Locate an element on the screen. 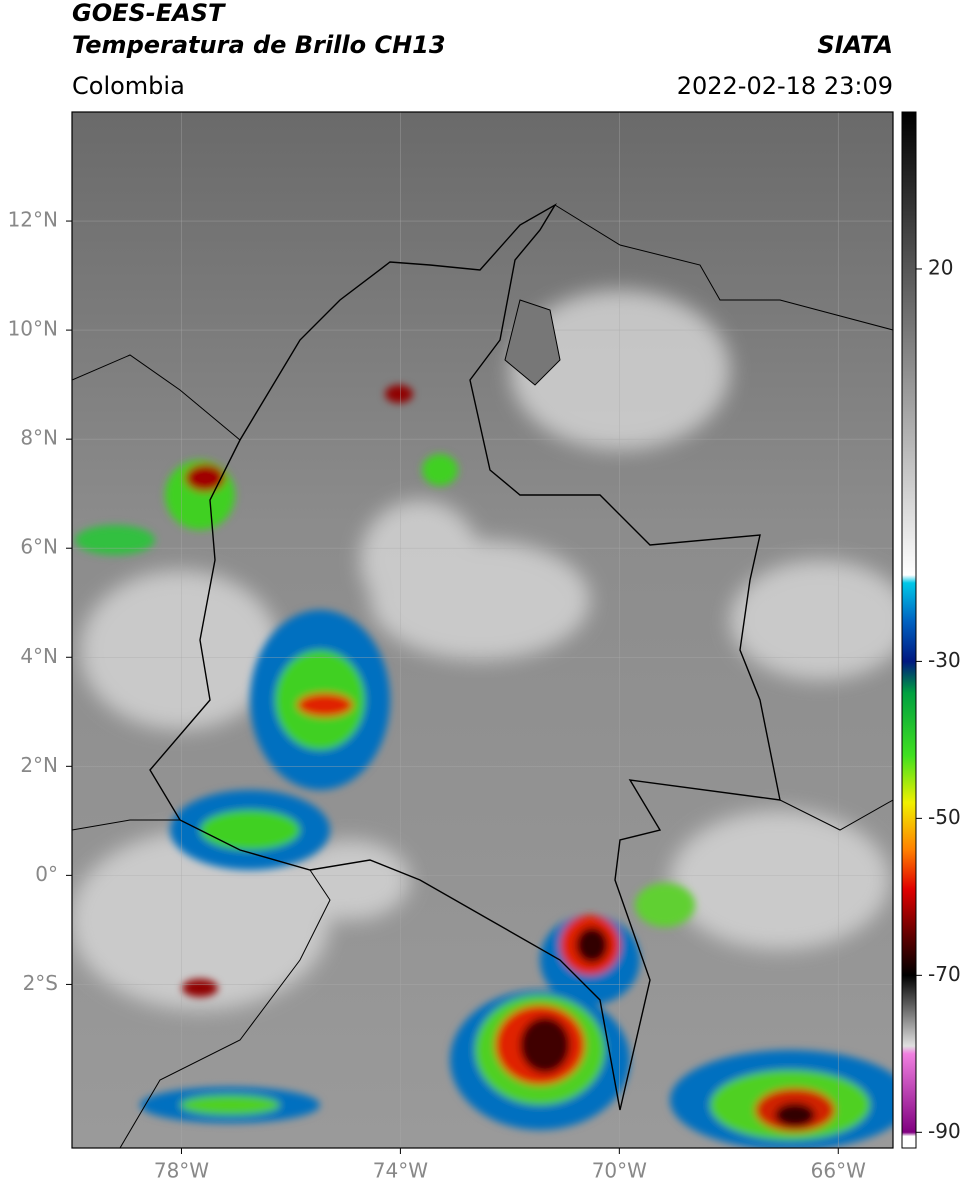 Image resolution: width=966 pixels, height=1194 pixels. colorbar-tick-label: -70 is located at coordinates (944, 974).